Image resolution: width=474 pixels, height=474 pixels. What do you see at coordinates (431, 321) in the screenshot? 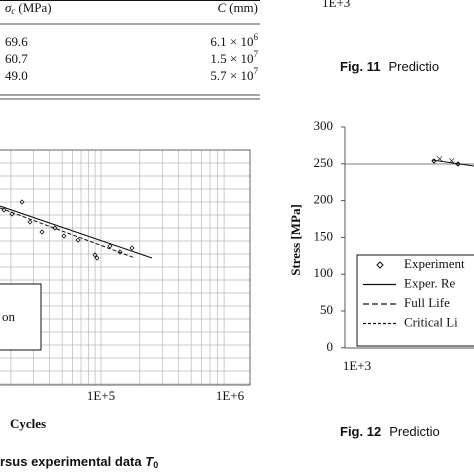
I see `legend-label: Critical Li` at bounding box center [431, 321].